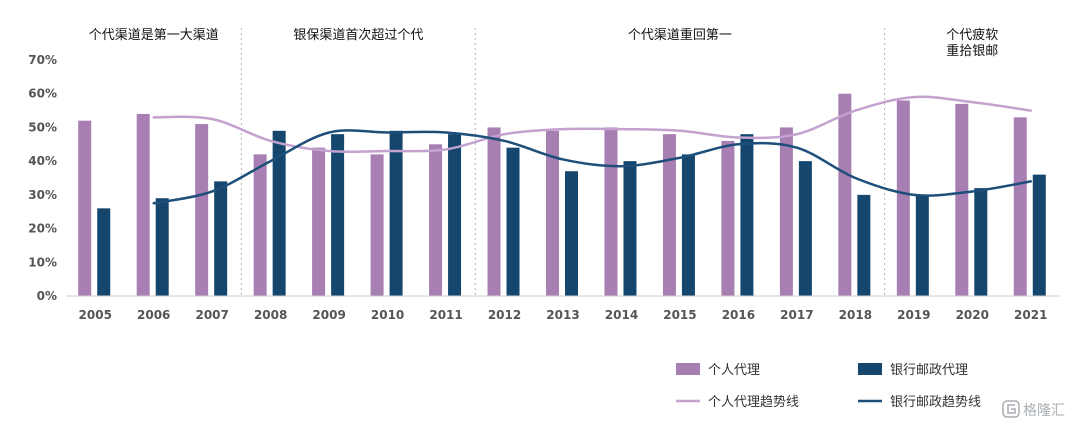 The image size is (1080, 429). Describe the element at coordinates (864, 245) in the screenshot. I see `bar-bank-2018` at that location.